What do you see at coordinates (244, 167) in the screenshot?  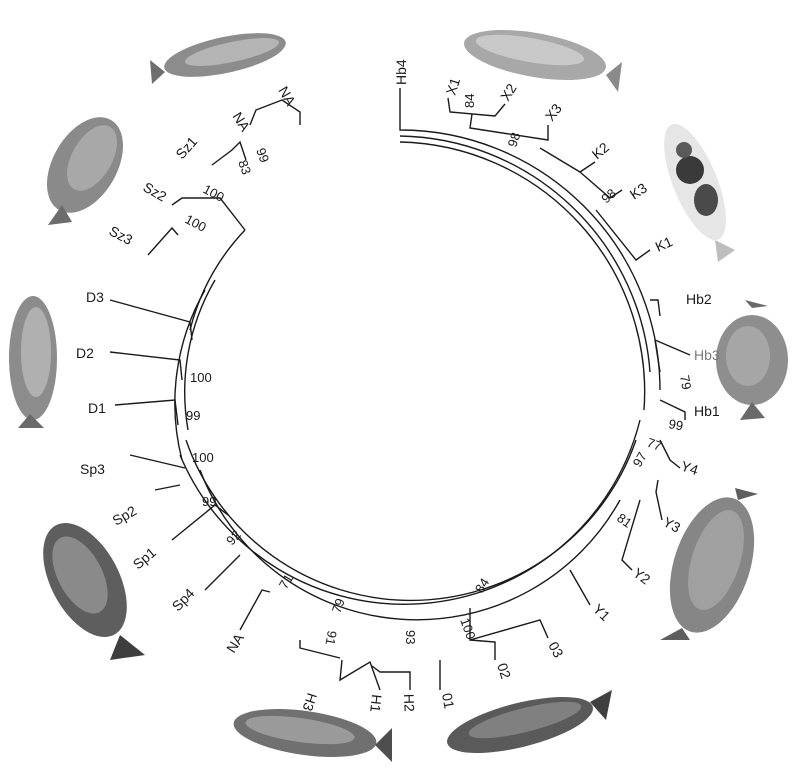 I see `bootstrap-83: 83` at bounding box center [244, 167].